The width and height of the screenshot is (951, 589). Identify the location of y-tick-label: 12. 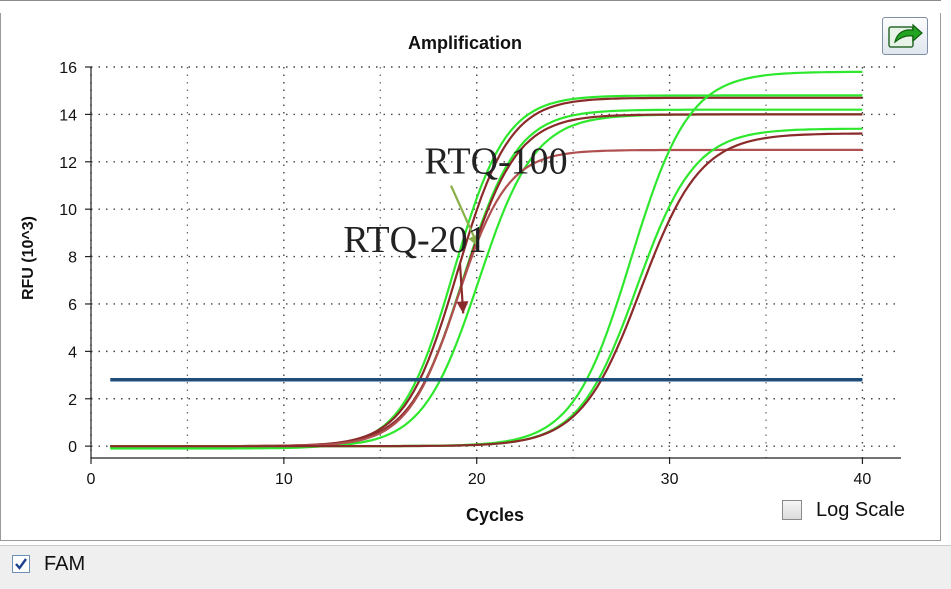
(68, 163).